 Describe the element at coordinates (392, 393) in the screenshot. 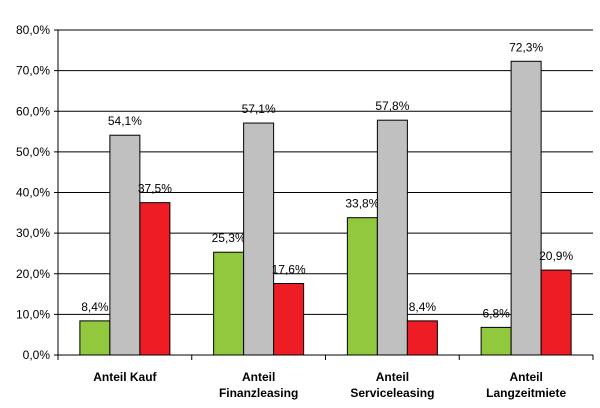

I see `category-label: Serviceleasing` at that location.